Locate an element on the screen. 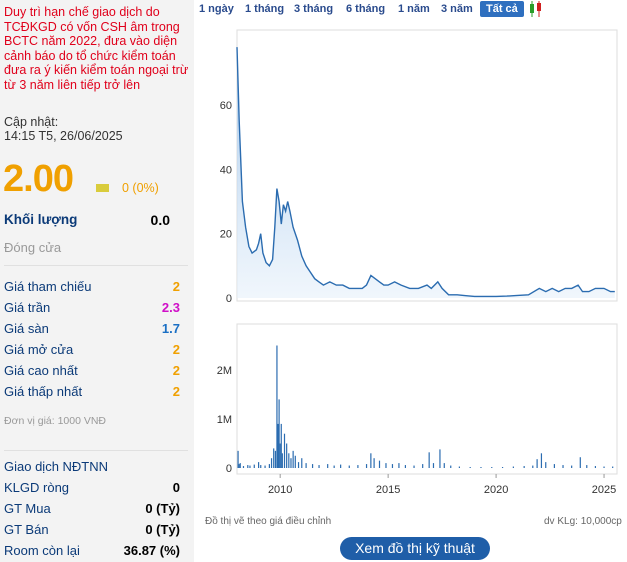  tab-1-tháng: 1 tháng is located at coordinates (265, 9).